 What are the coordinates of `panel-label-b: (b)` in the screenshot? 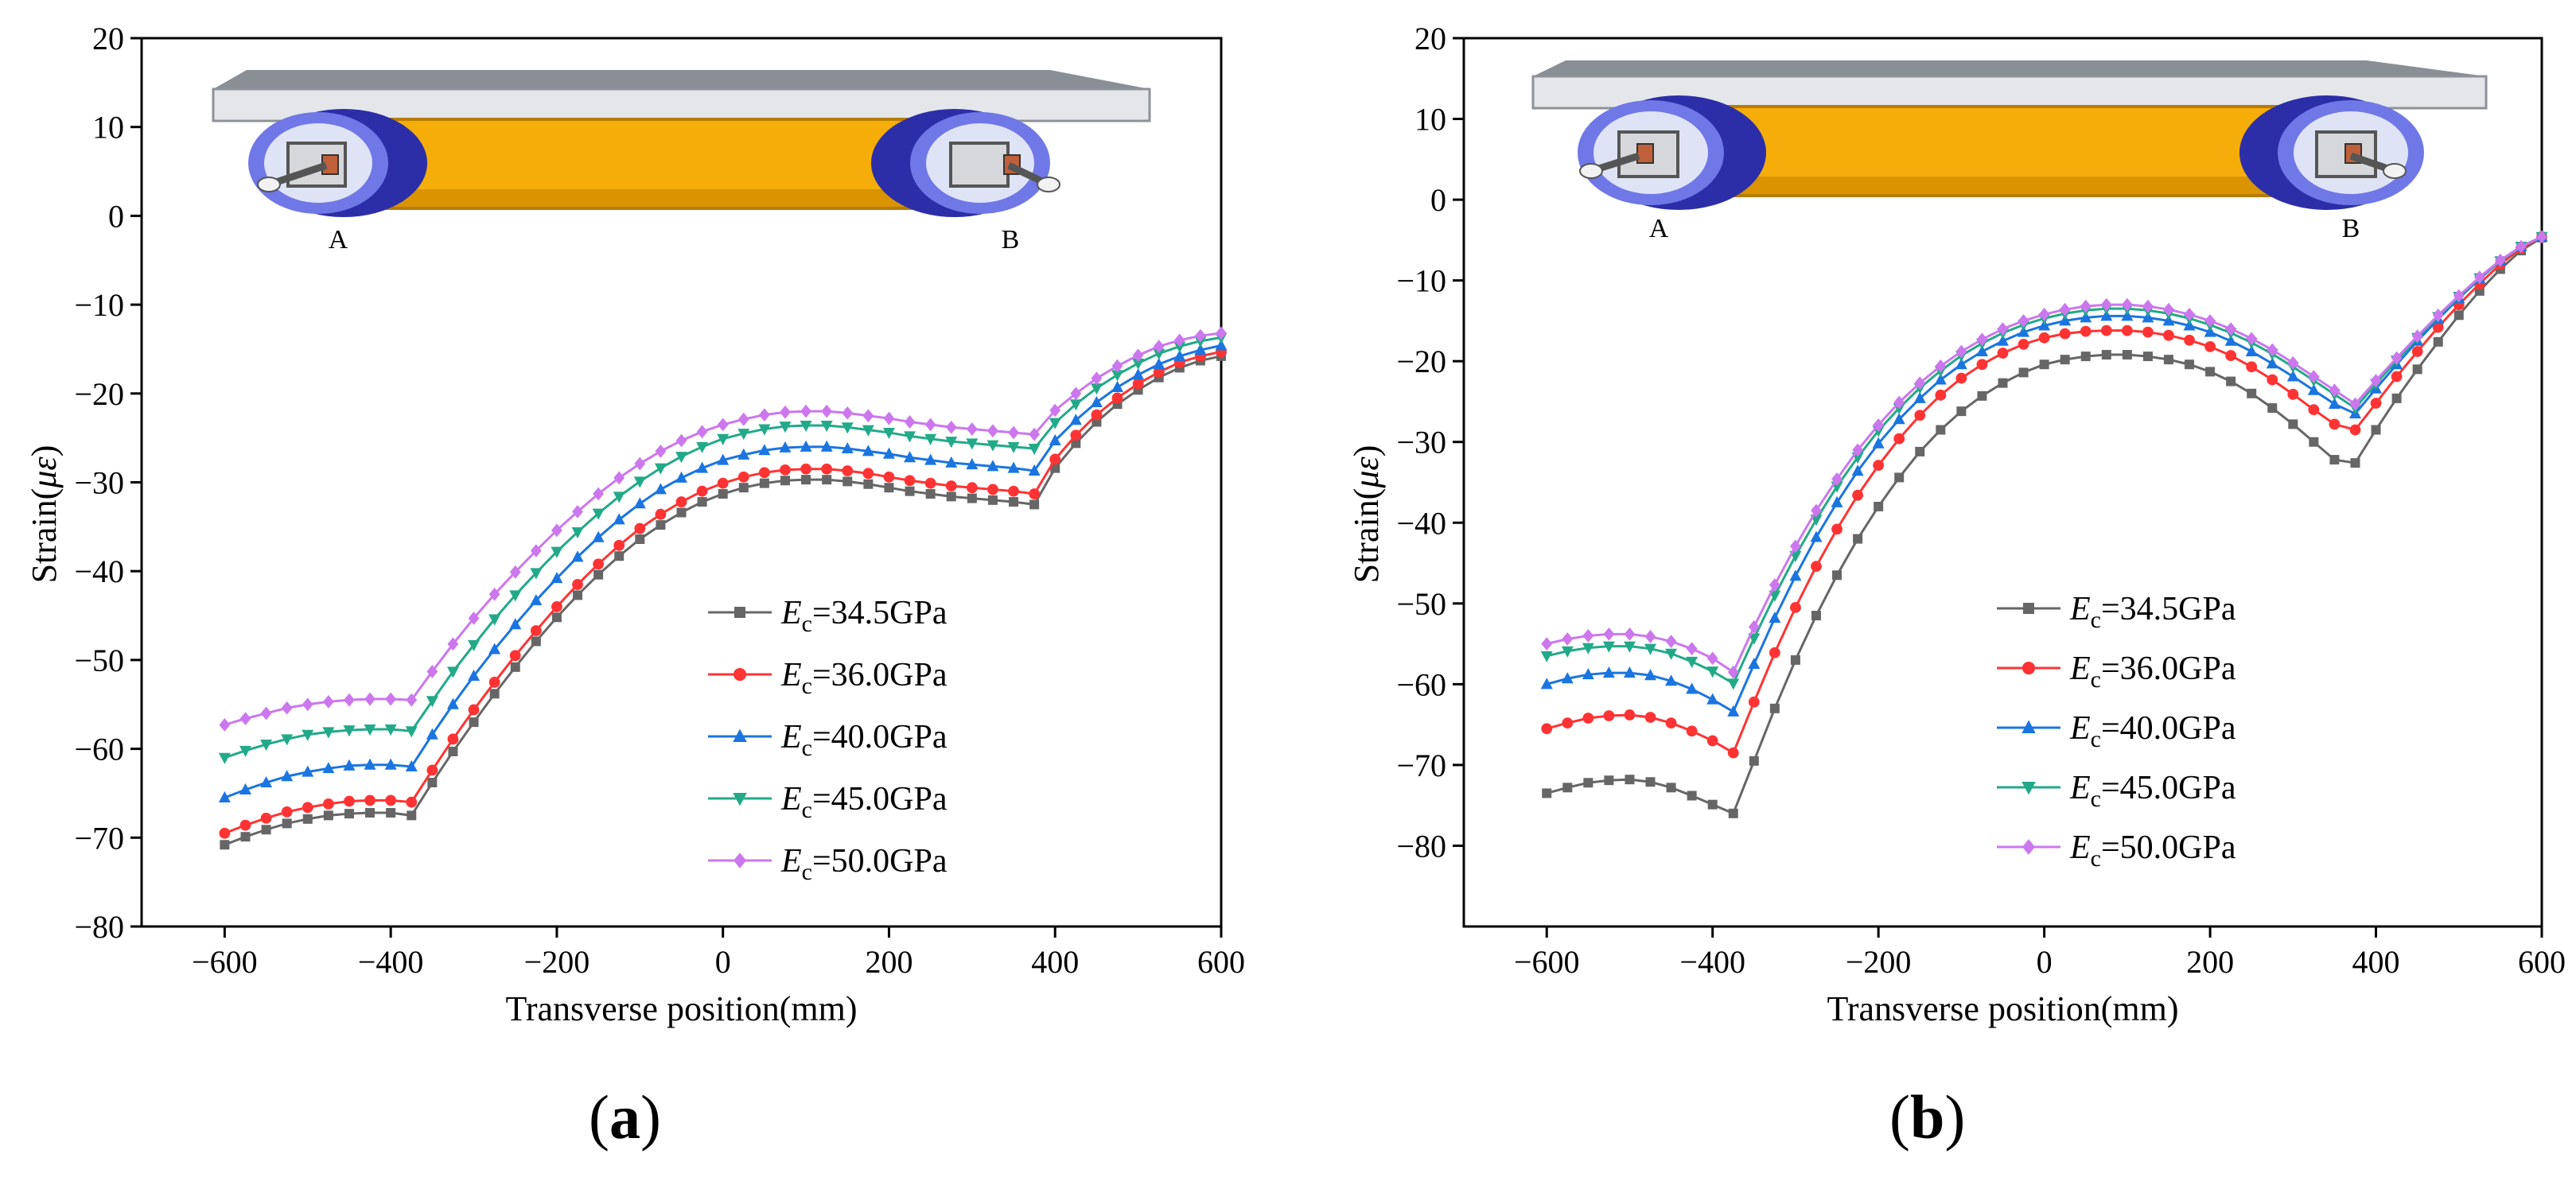 It's located at (1928, 1117).